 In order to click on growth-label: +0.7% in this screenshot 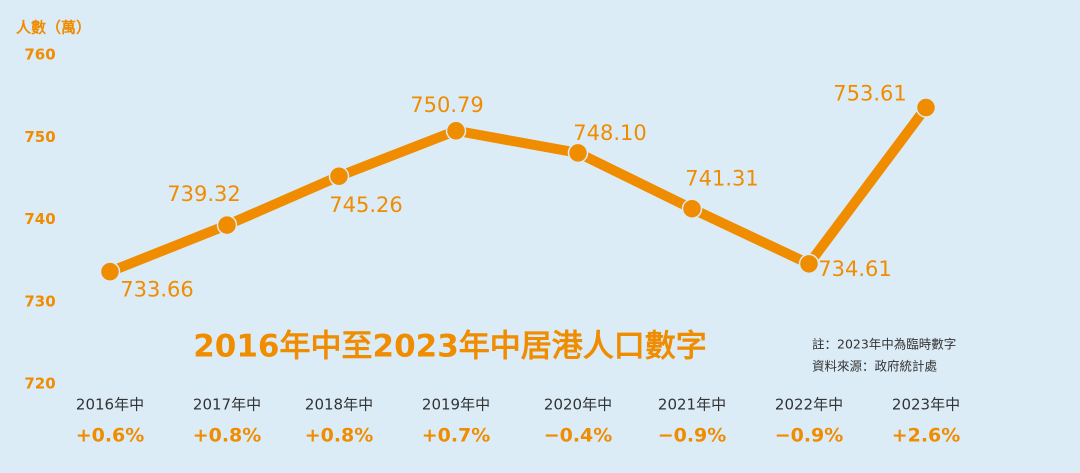, I will do `click(456, 436)`.